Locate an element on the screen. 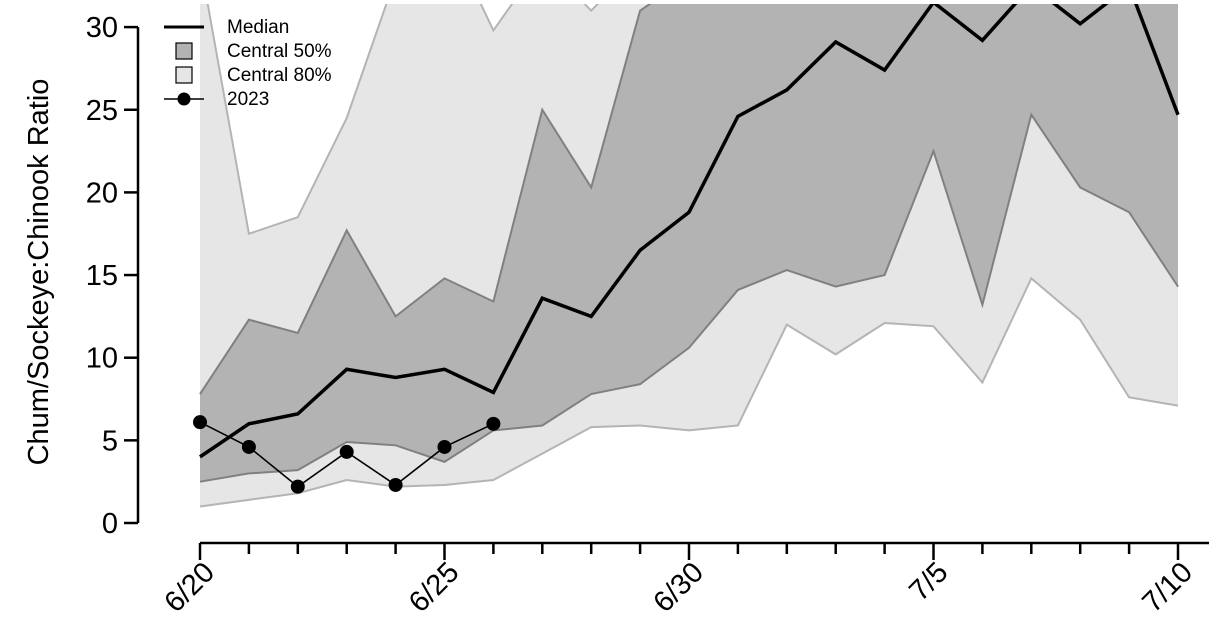  legend-label: Central 80% is located at coordinates (279, 75).